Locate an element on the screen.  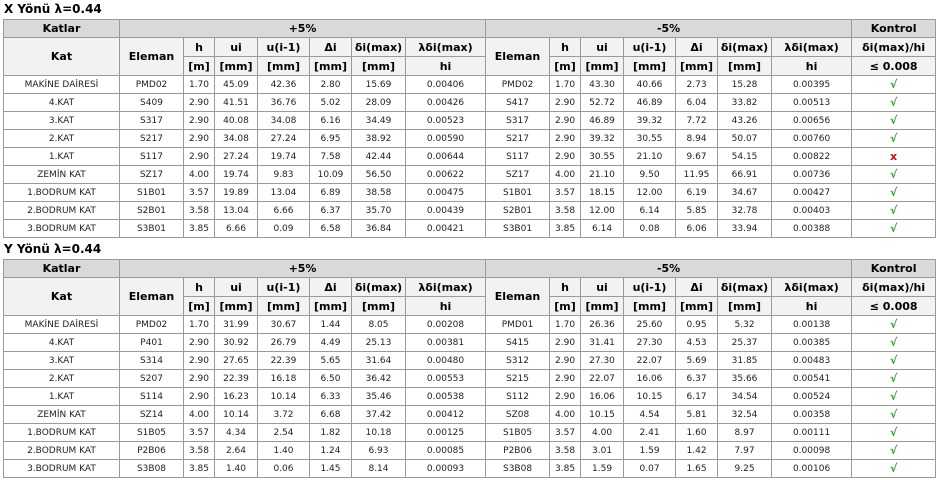
cell: SZ14 is located at coordinates (151, 414).